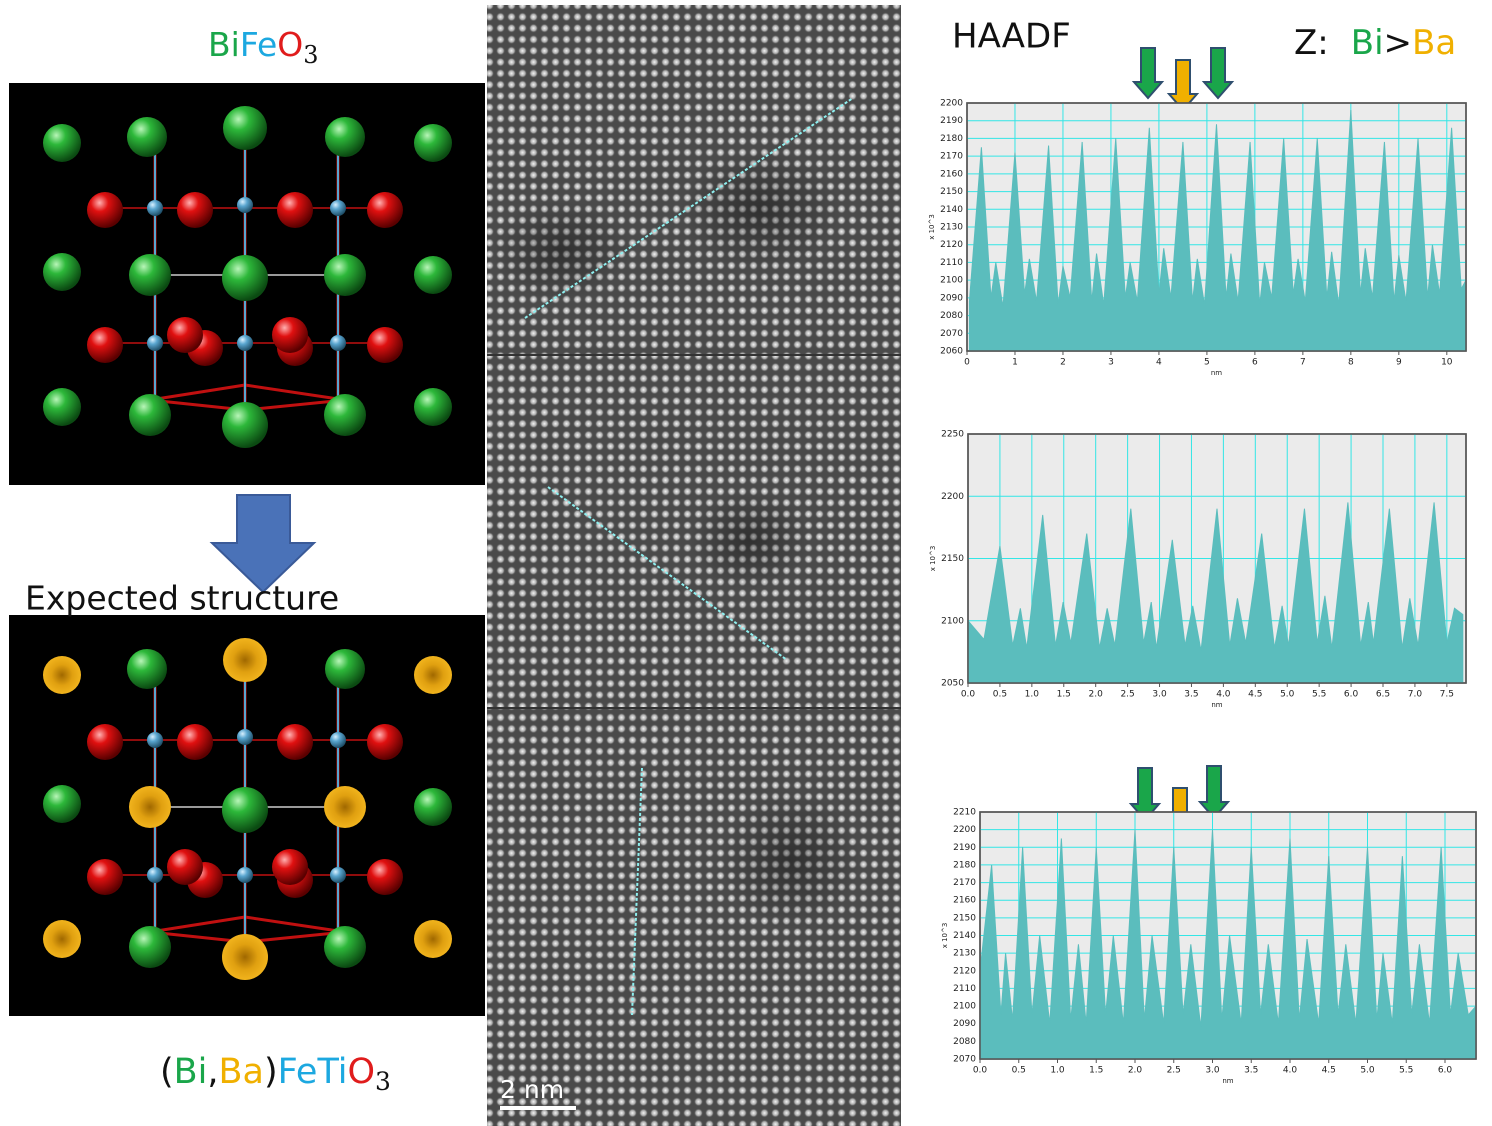  I want to click on element: ,, so click(212, 1072).